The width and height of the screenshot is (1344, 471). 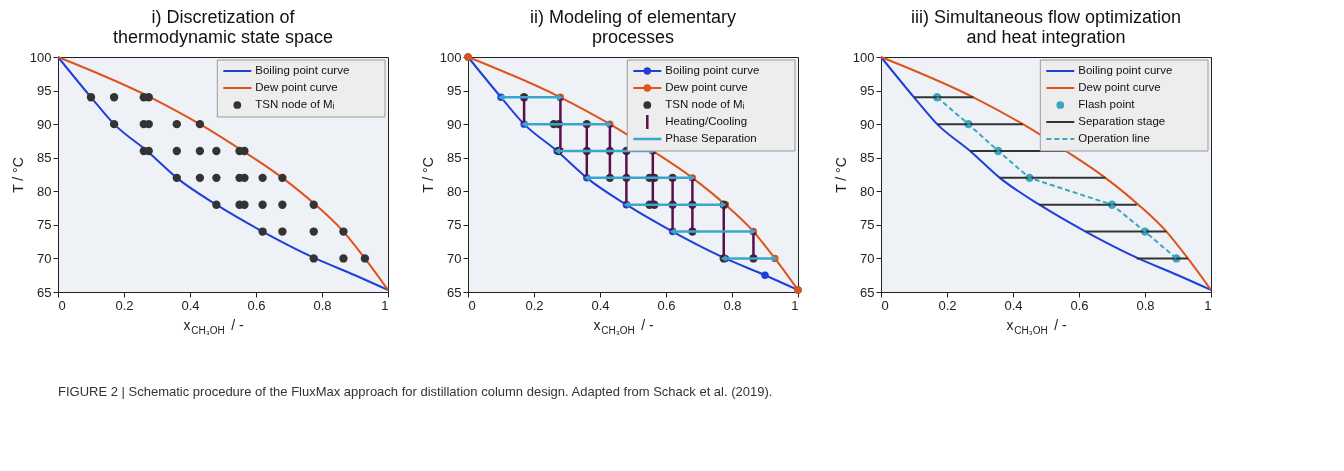 What do you see at coordinates (1122, 121) in the screenshot?
I see `legend-label: Separation stage` at bounding box center [1122, 121].